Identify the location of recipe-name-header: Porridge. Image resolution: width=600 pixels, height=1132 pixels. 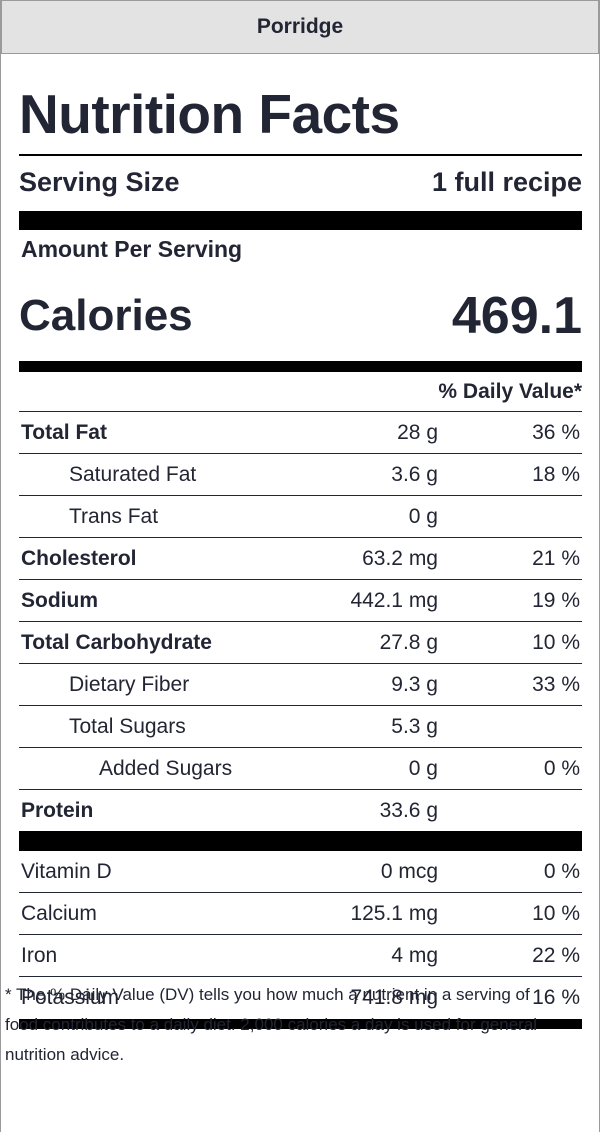
(300, 27).